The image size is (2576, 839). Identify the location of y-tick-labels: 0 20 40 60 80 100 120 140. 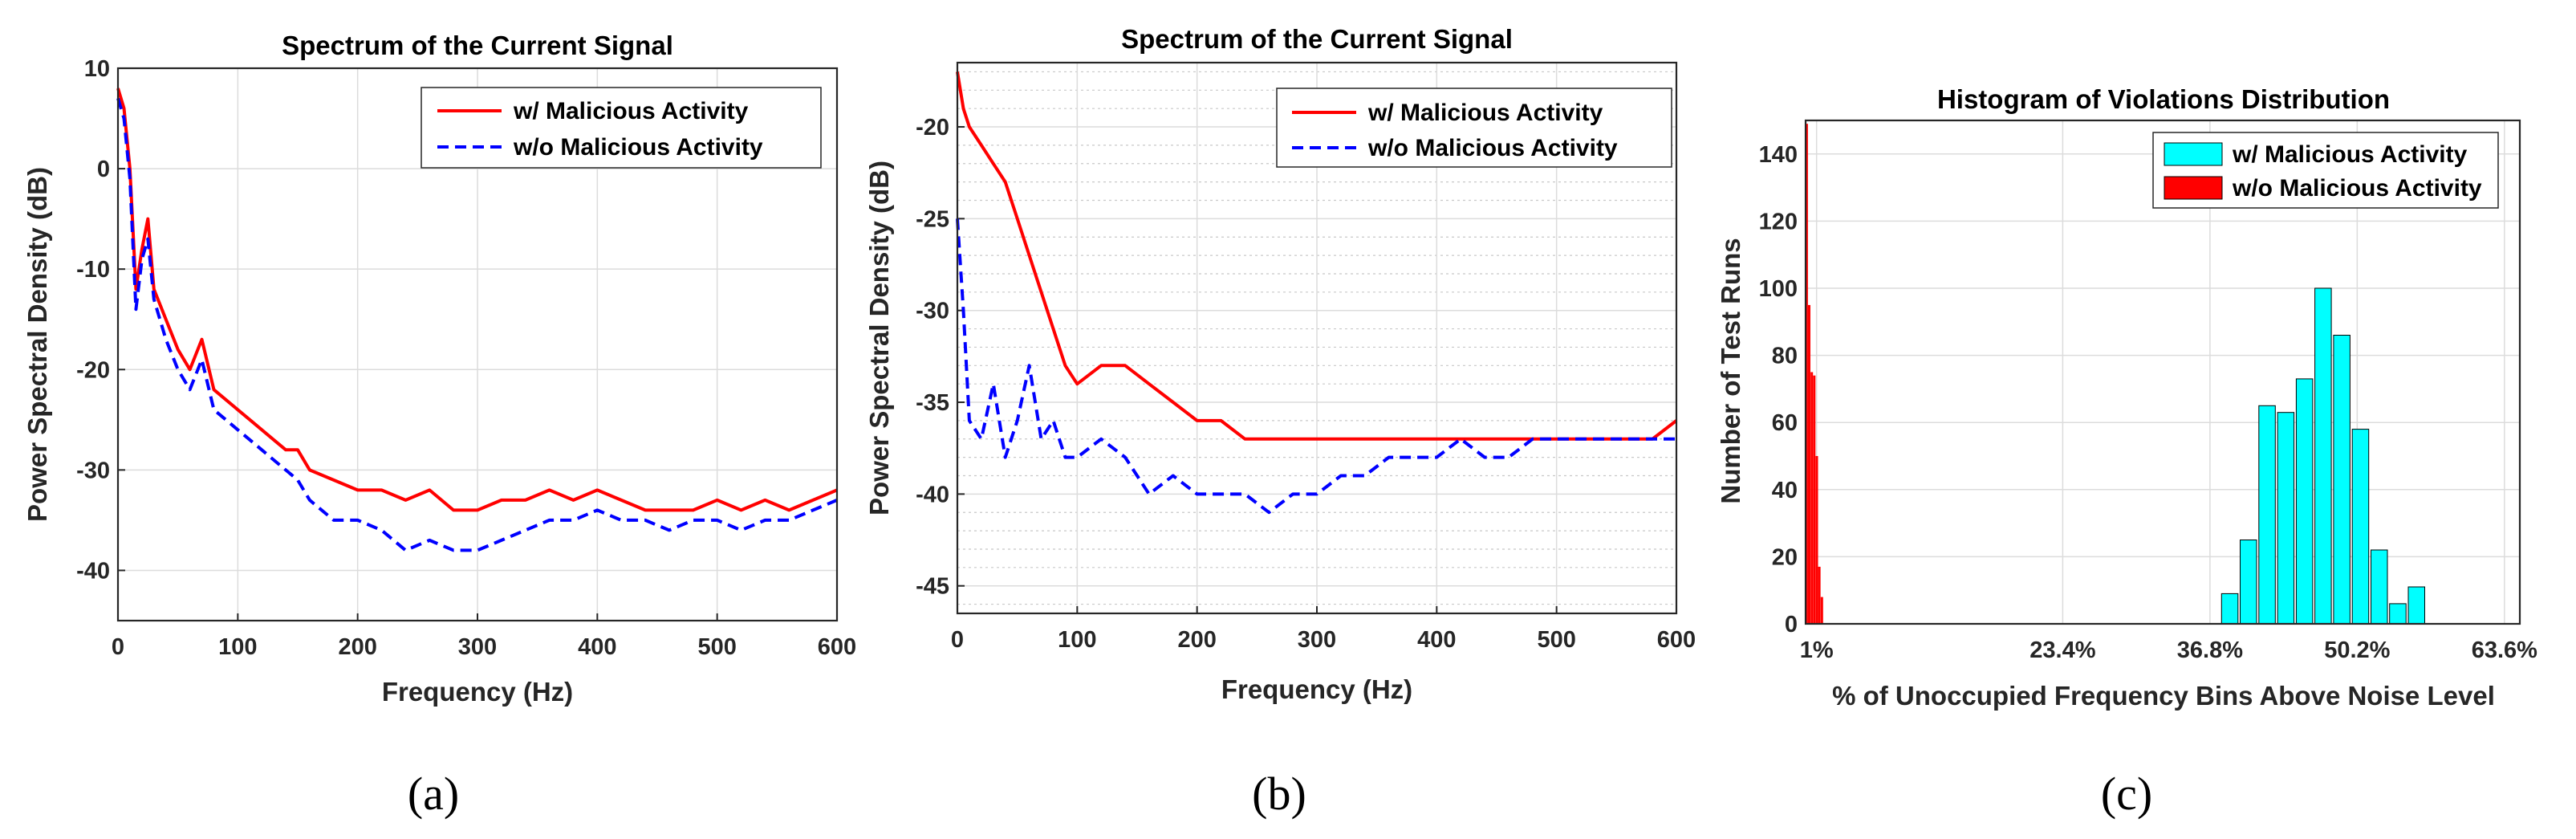
(1779, 389).